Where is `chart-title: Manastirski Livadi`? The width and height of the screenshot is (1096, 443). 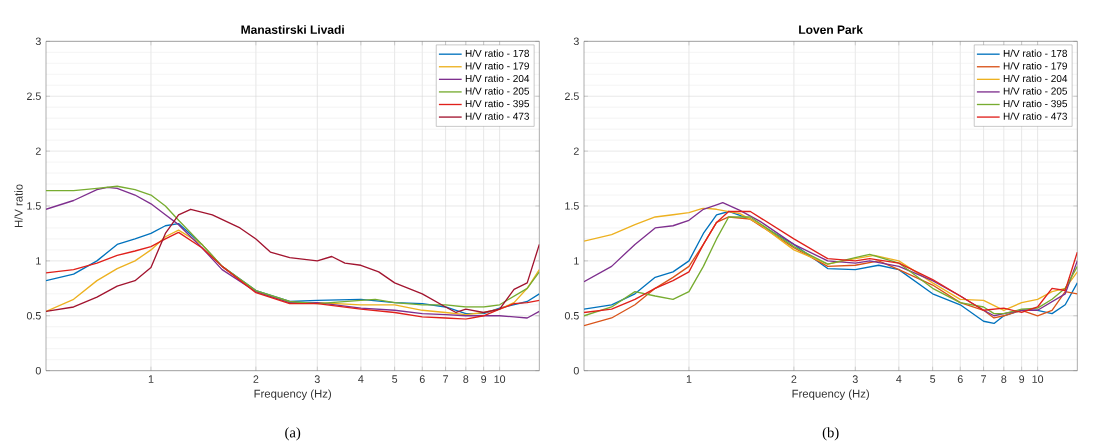
chart-title: Manastirski Livadi is located at coordinates (292, 30).